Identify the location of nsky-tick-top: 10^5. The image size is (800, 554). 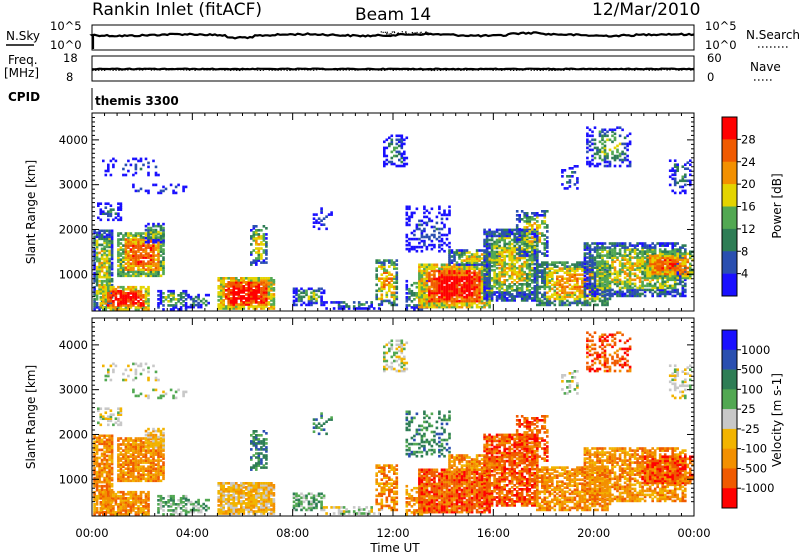
(66, 26).